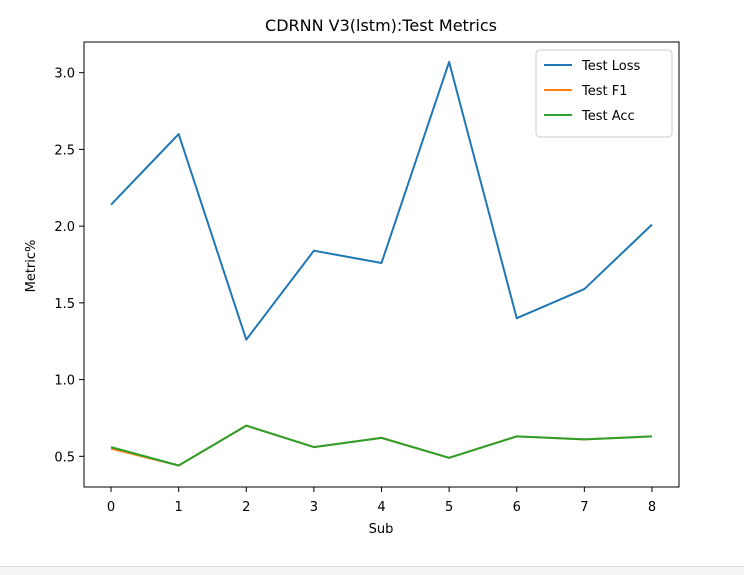 Image resolution: width=744 pixels, height=575 pixels. Describe the element at coordinates (517, 507) in the screenshot. I see `x-tick-label: 6` at that location.